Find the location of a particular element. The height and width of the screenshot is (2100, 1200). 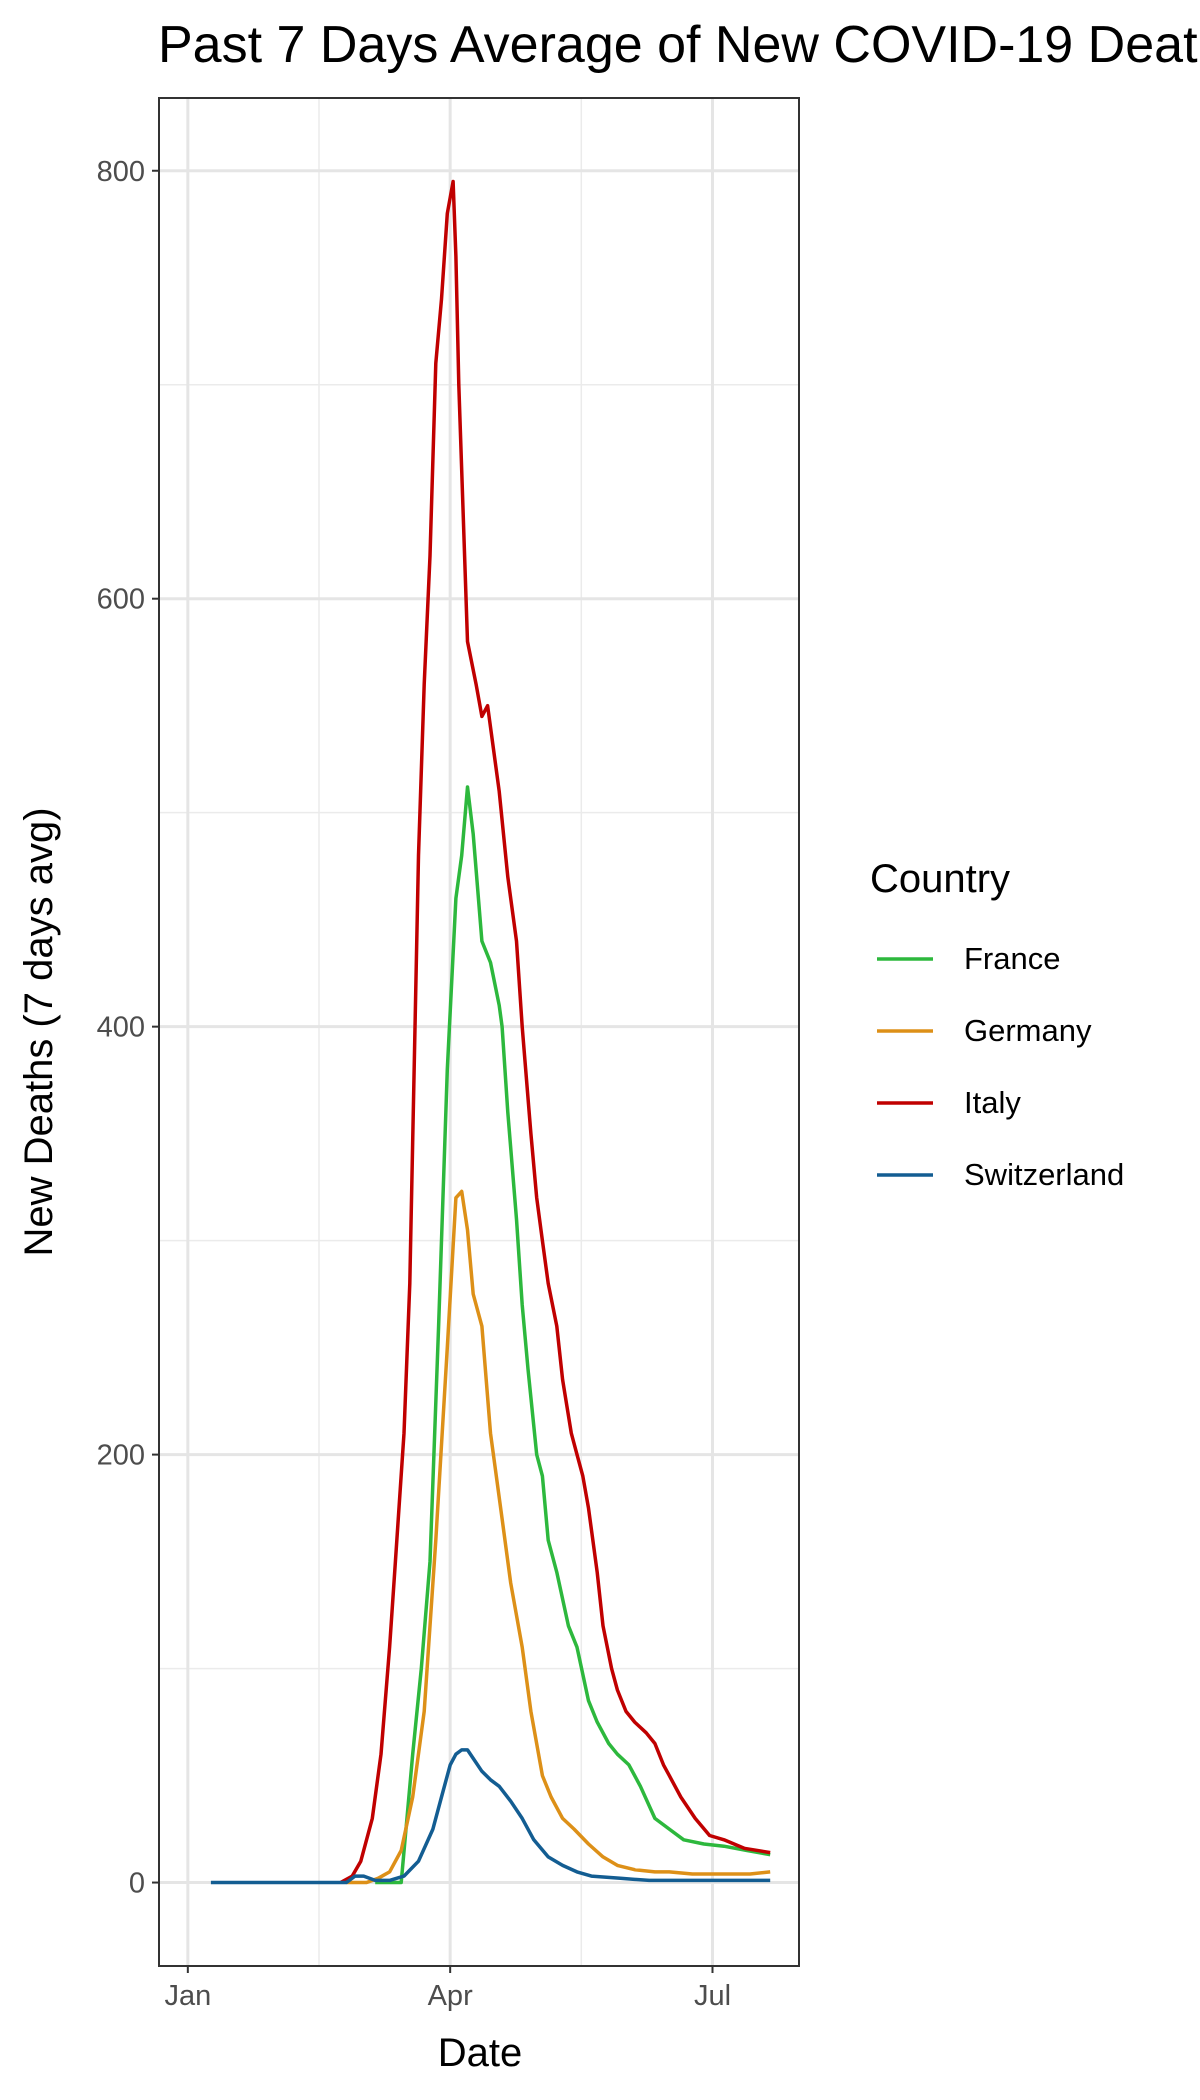

y-tick-label: 200 is located at coordinates (121, 1456).